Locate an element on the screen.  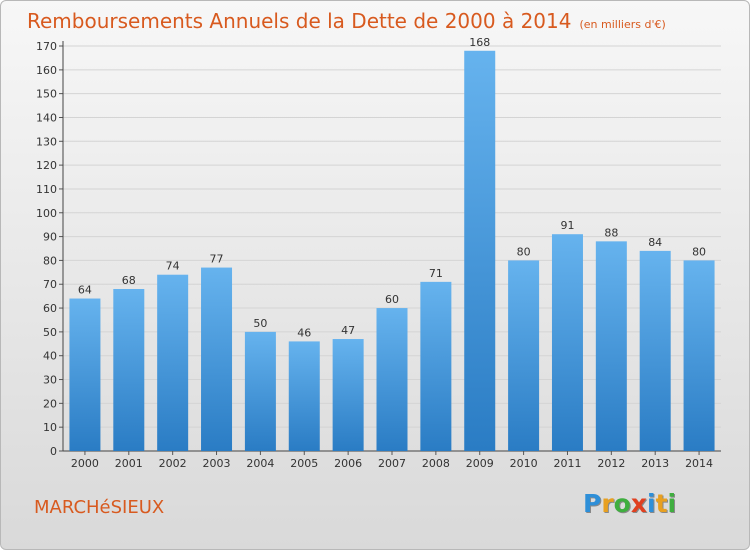
bar-value-label: 91 is located at coordinates (567, 225).